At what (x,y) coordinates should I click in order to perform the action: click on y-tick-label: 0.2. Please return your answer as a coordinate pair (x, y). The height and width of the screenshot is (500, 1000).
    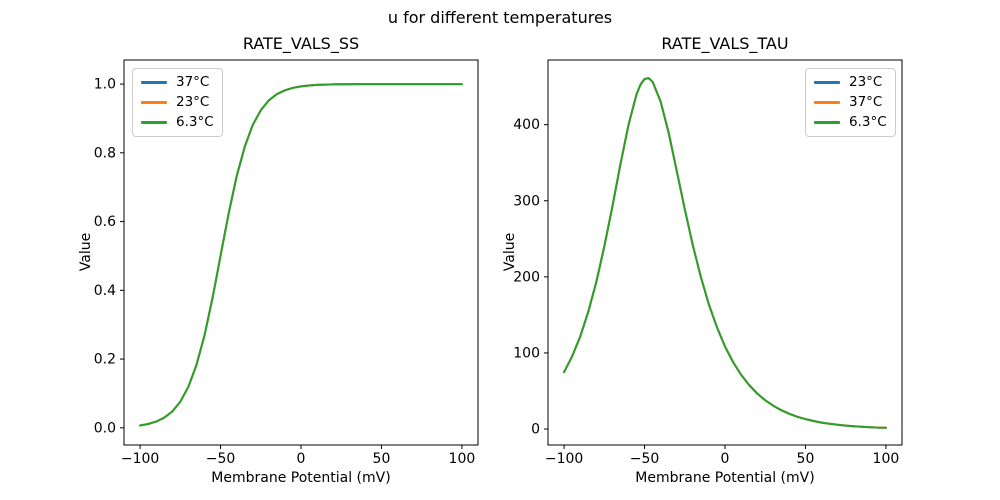
    Looking at the image, I should click on (105, 360).